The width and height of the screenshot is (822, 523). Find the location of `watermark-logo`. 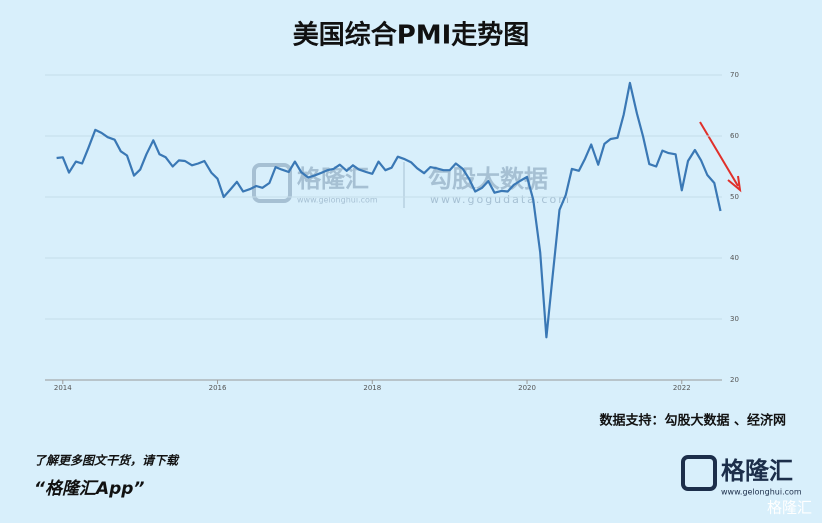

watermark-logo is located at coordinates (272, 183).